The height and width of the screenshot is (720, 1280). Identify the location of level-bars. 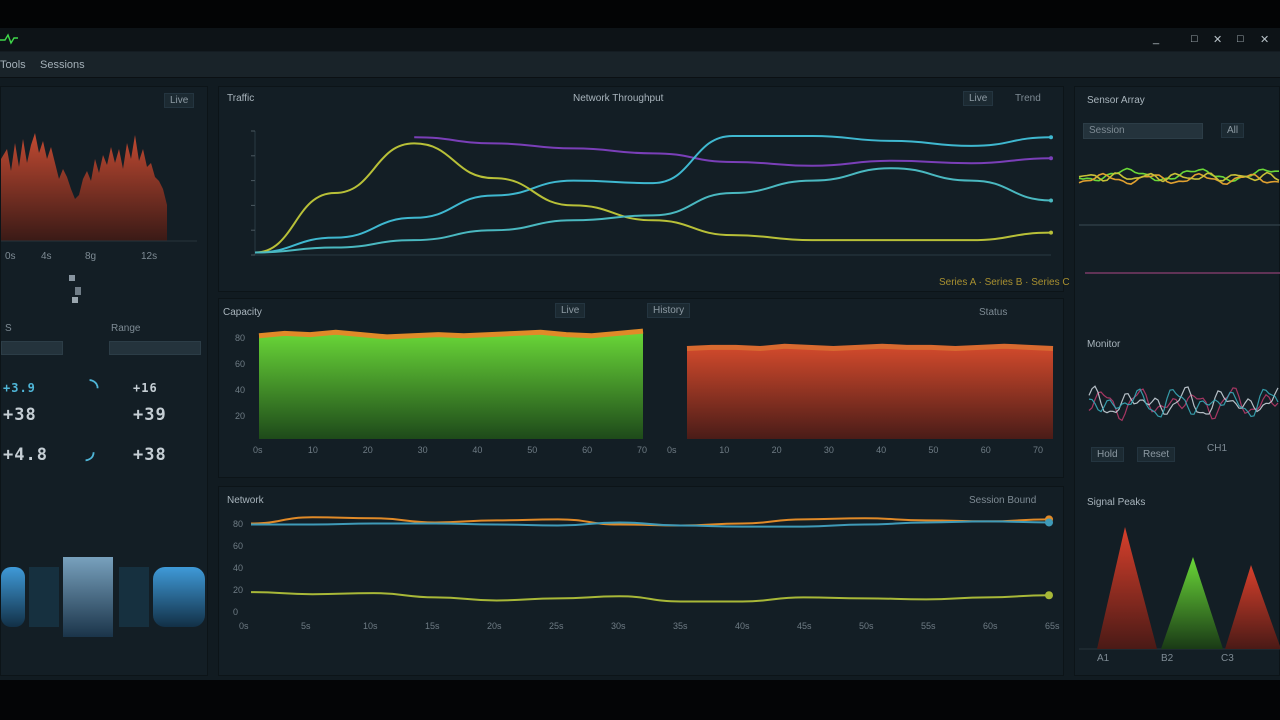
(103, 597).